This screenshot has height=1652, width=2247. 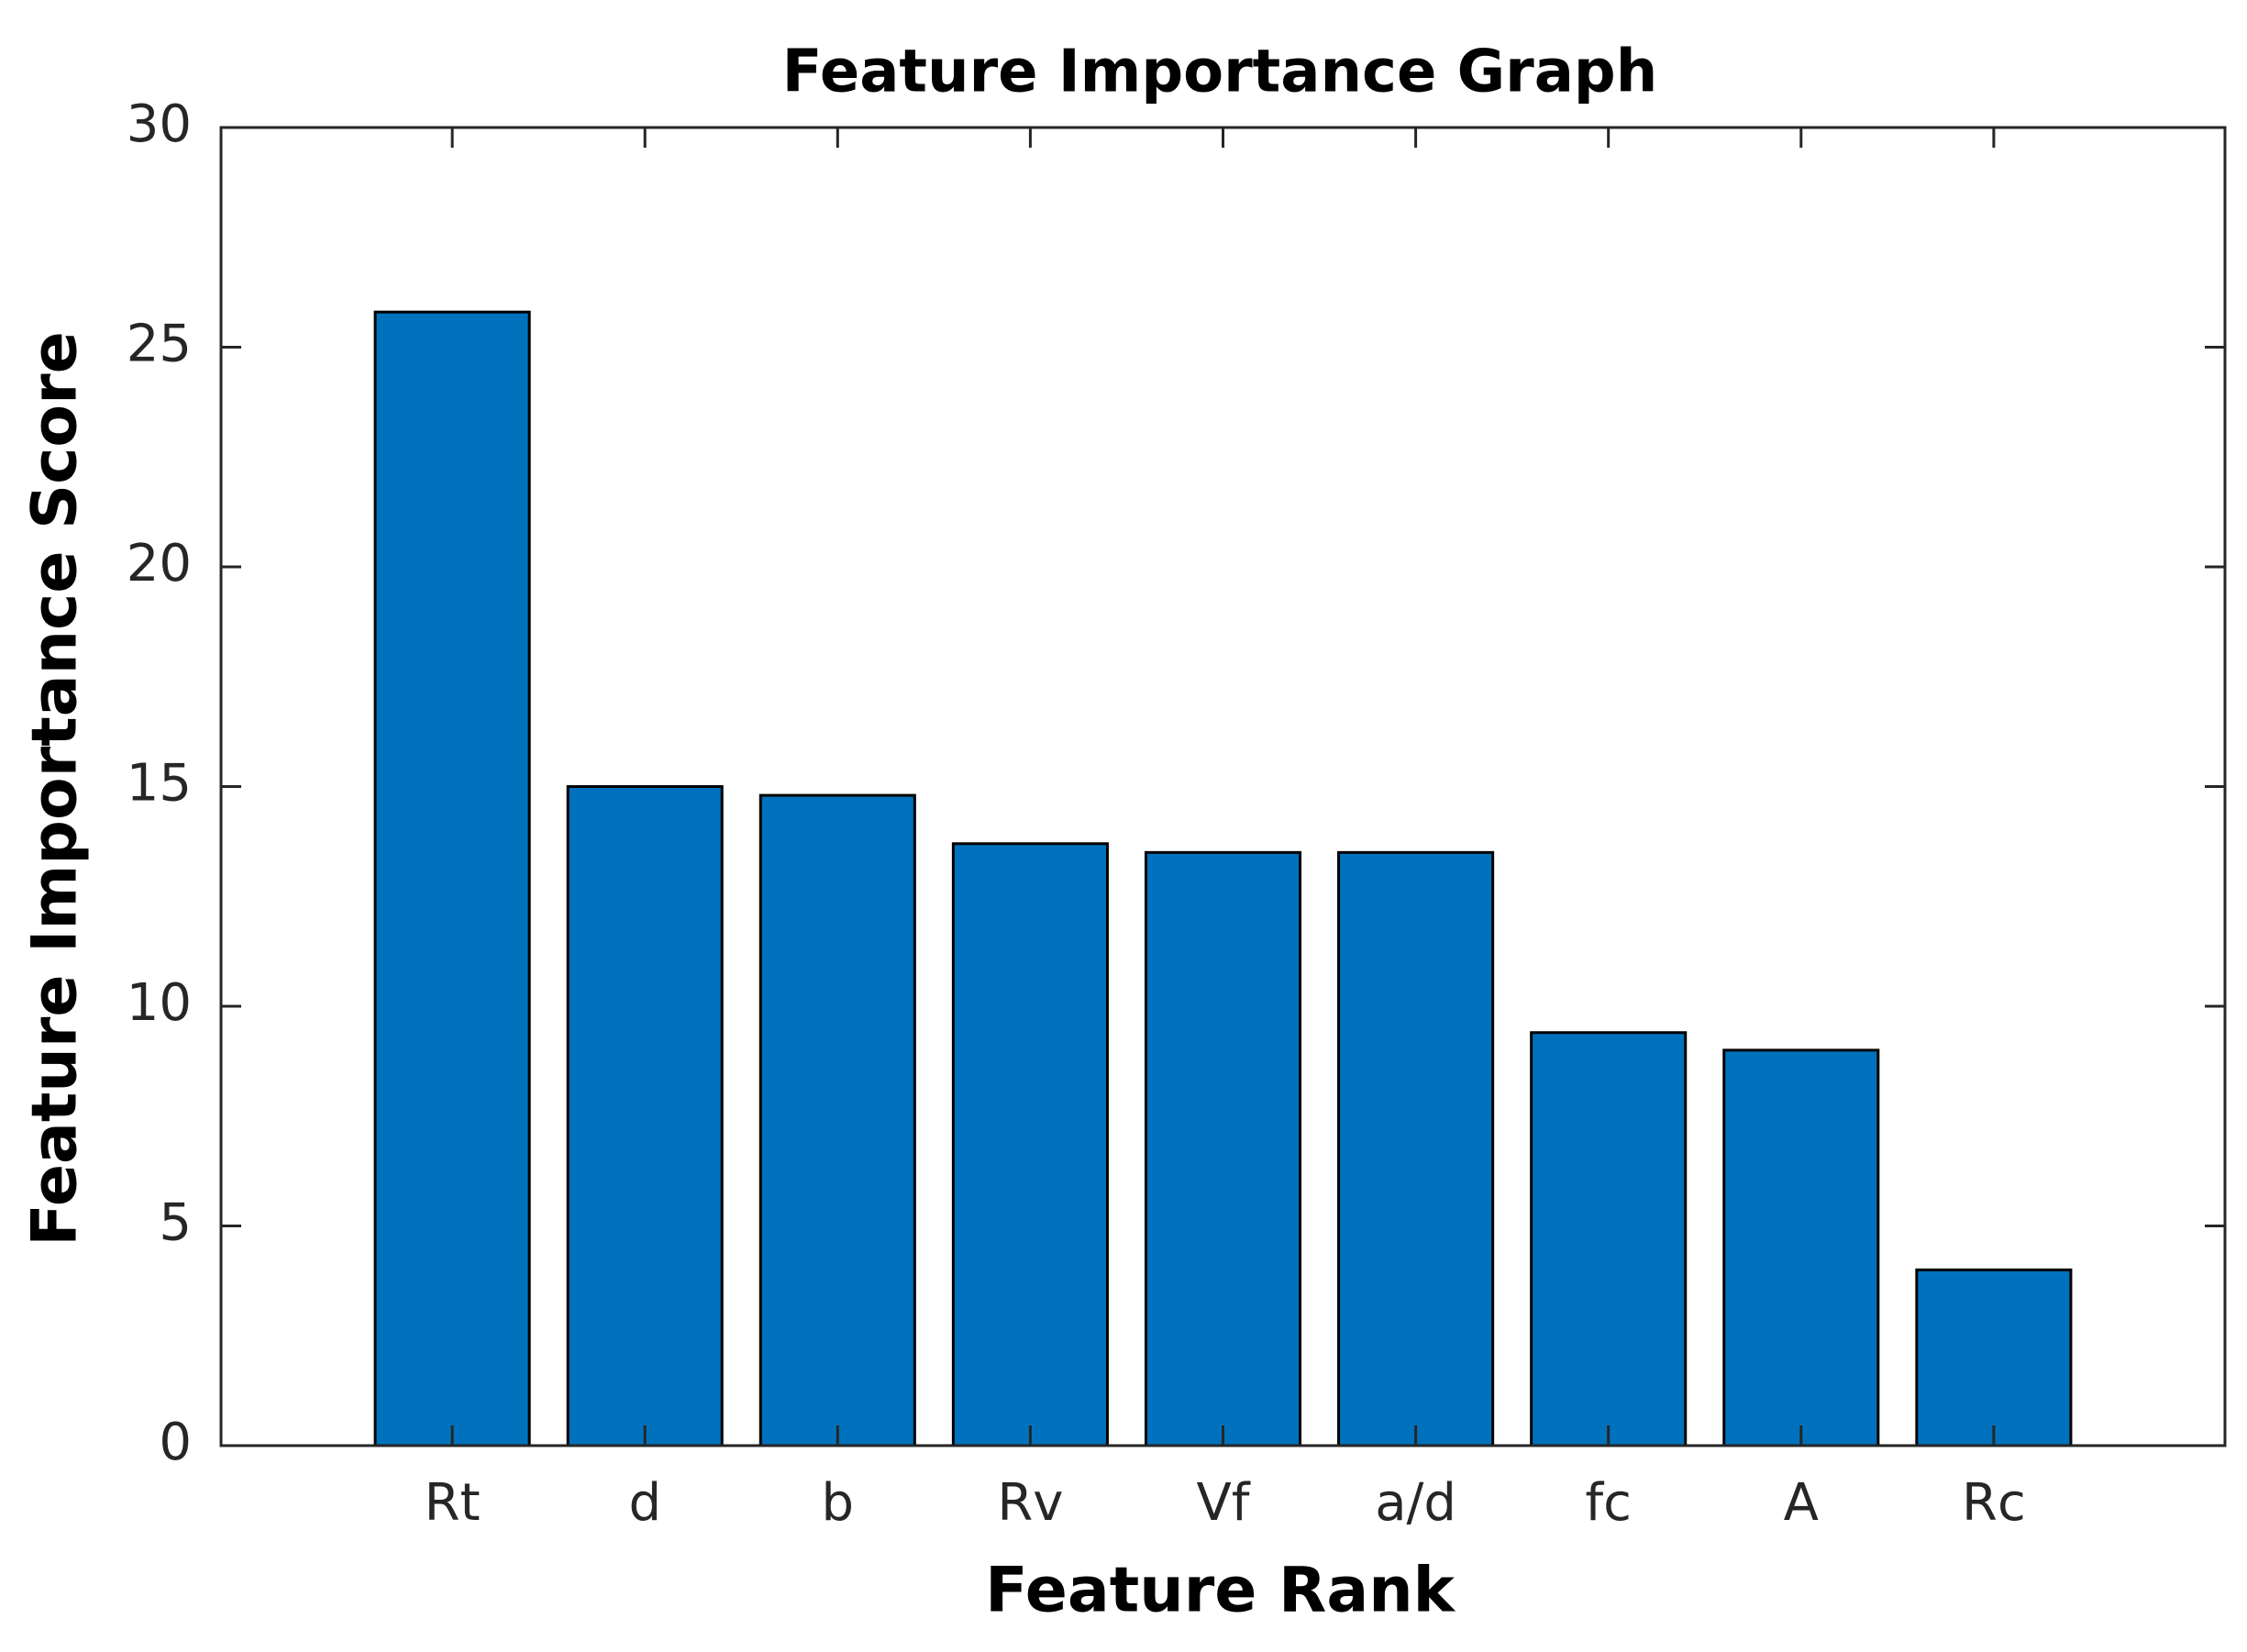 I want to click on x-tick-label: A, so click(x=1801, y=1503).